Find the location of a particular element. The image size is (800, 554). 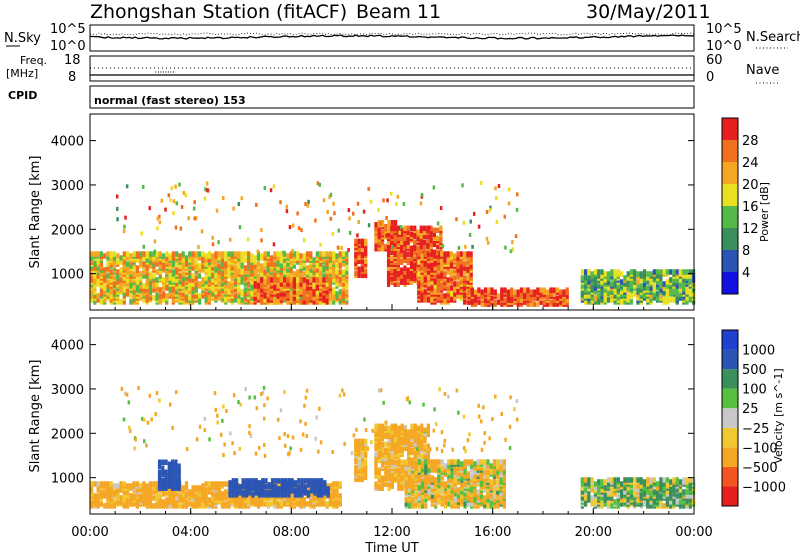

noise-panel-frame is located at coordinates (392, 38).